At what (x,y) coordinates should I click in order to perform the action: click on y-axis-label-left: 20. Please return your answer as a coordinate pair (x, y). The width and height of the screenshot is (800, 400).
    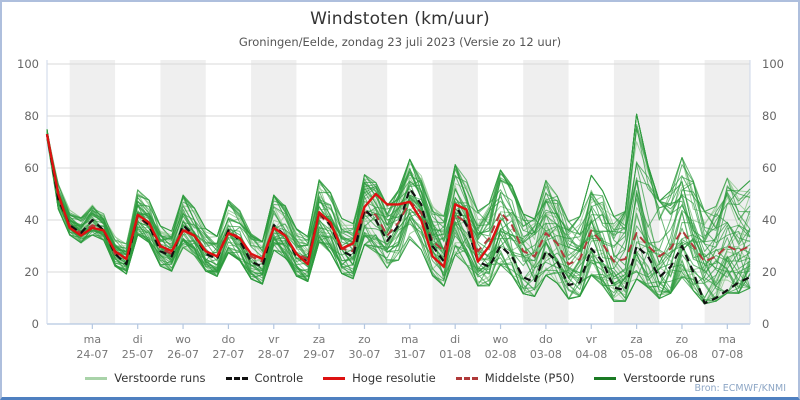
    Looking at the image, I should click on (31, 272).